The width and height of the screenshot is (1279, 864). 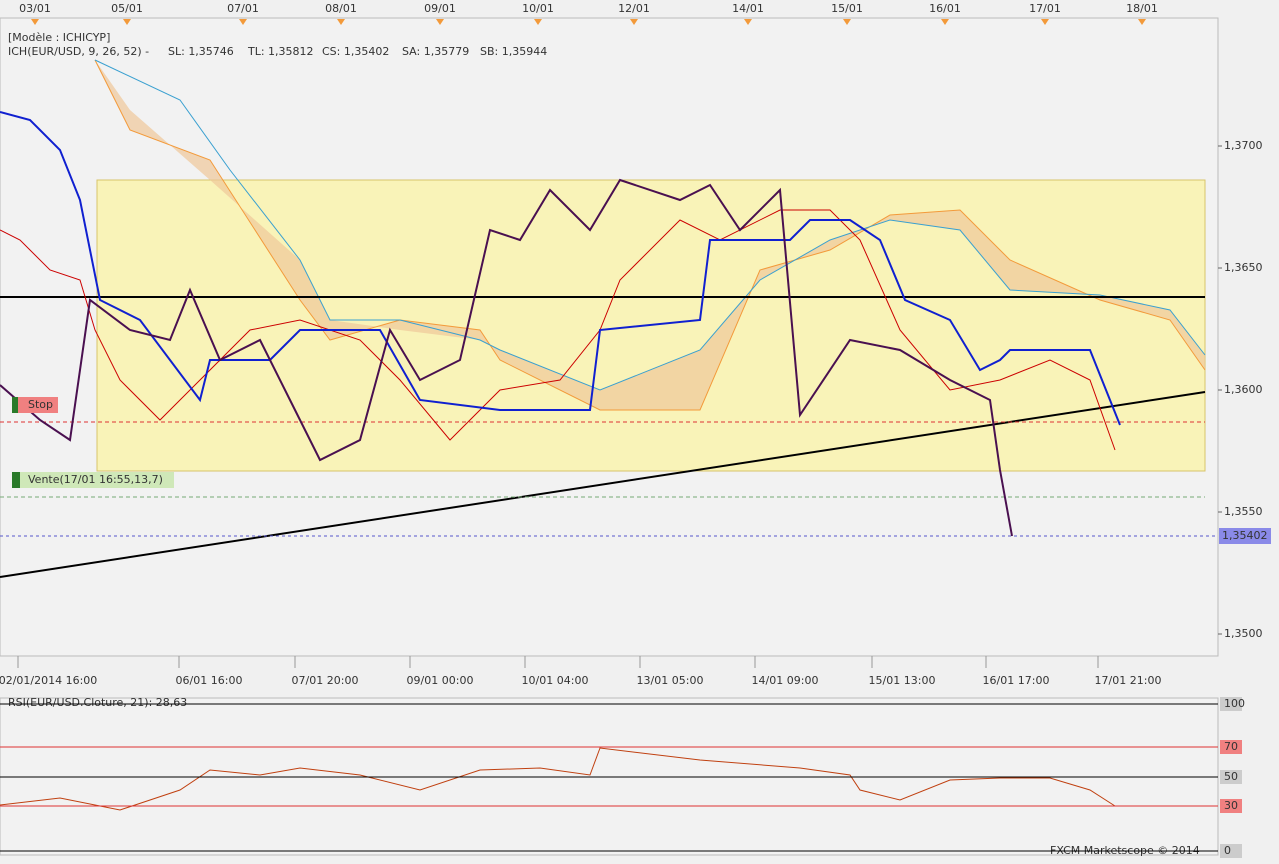 What do you see at coordinates (1243, 389) in the screenshot?
I see `price-label: 1,3600` at bounding box center [1243, 389].